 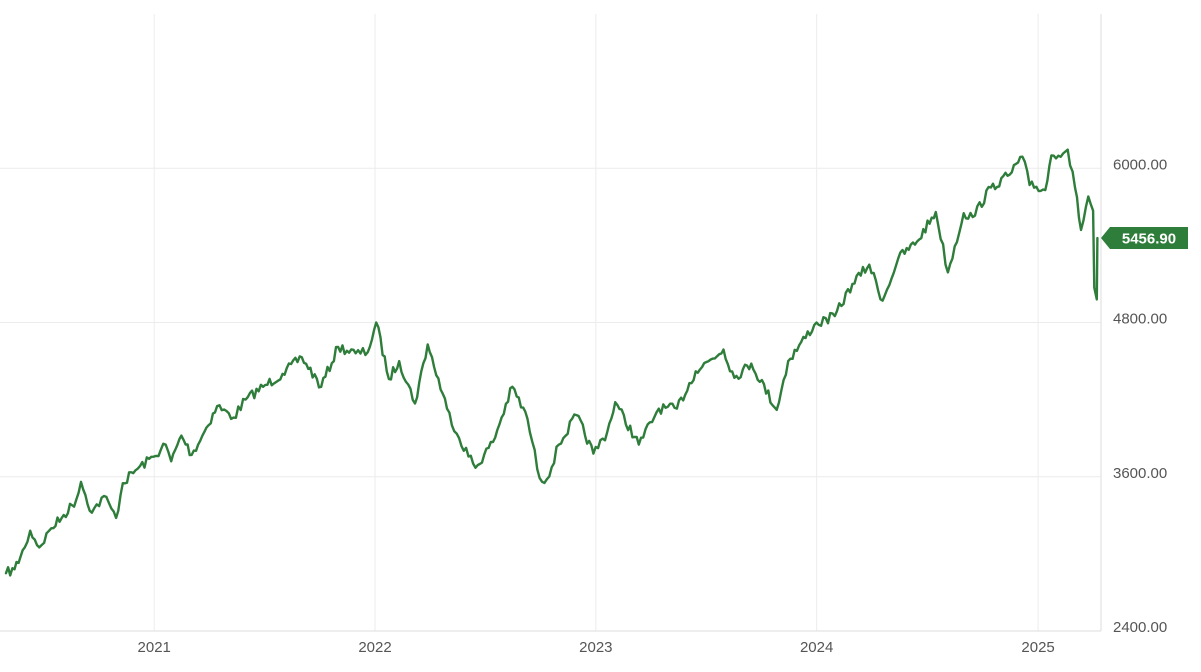 I want to click on x-tick-label: 2023, so click(x=595, y=647).